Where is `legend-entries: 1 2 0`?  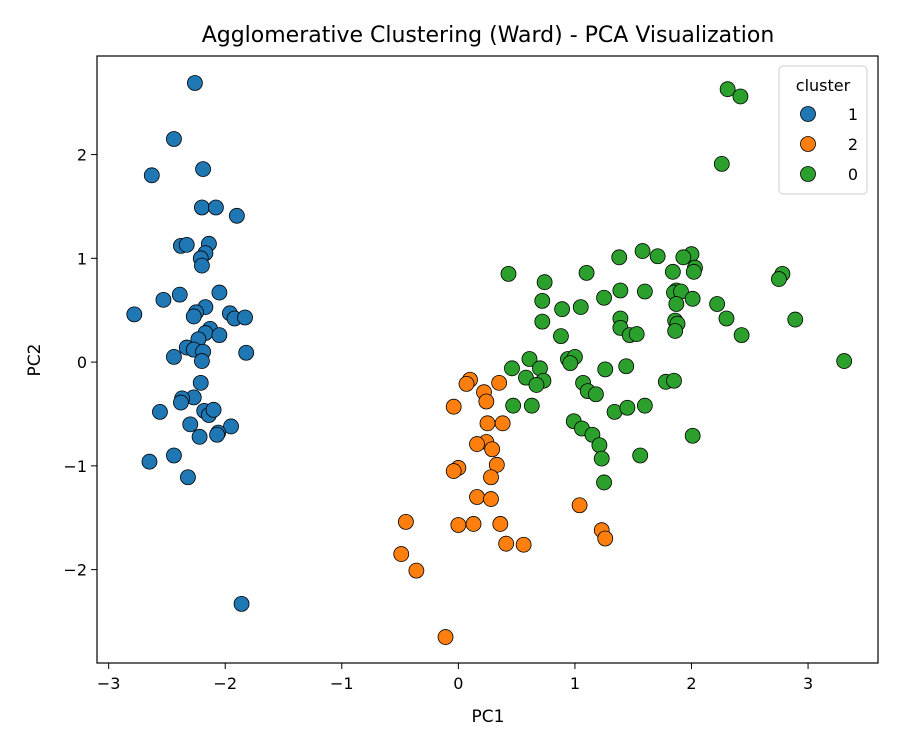 legend-entries: 1 2 0 is located at coordinates (829, 144).